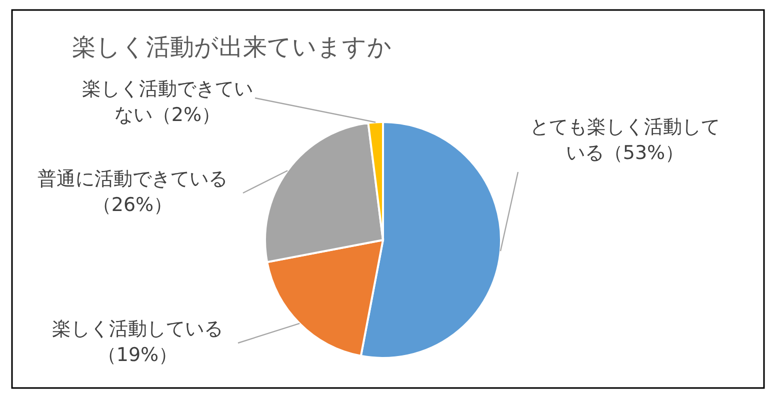 The image size is (778, 413). What do you see at coordinates (132, 205) in the screenshot?
I see `data-label: （26%）` at bounding box center [132, 205].